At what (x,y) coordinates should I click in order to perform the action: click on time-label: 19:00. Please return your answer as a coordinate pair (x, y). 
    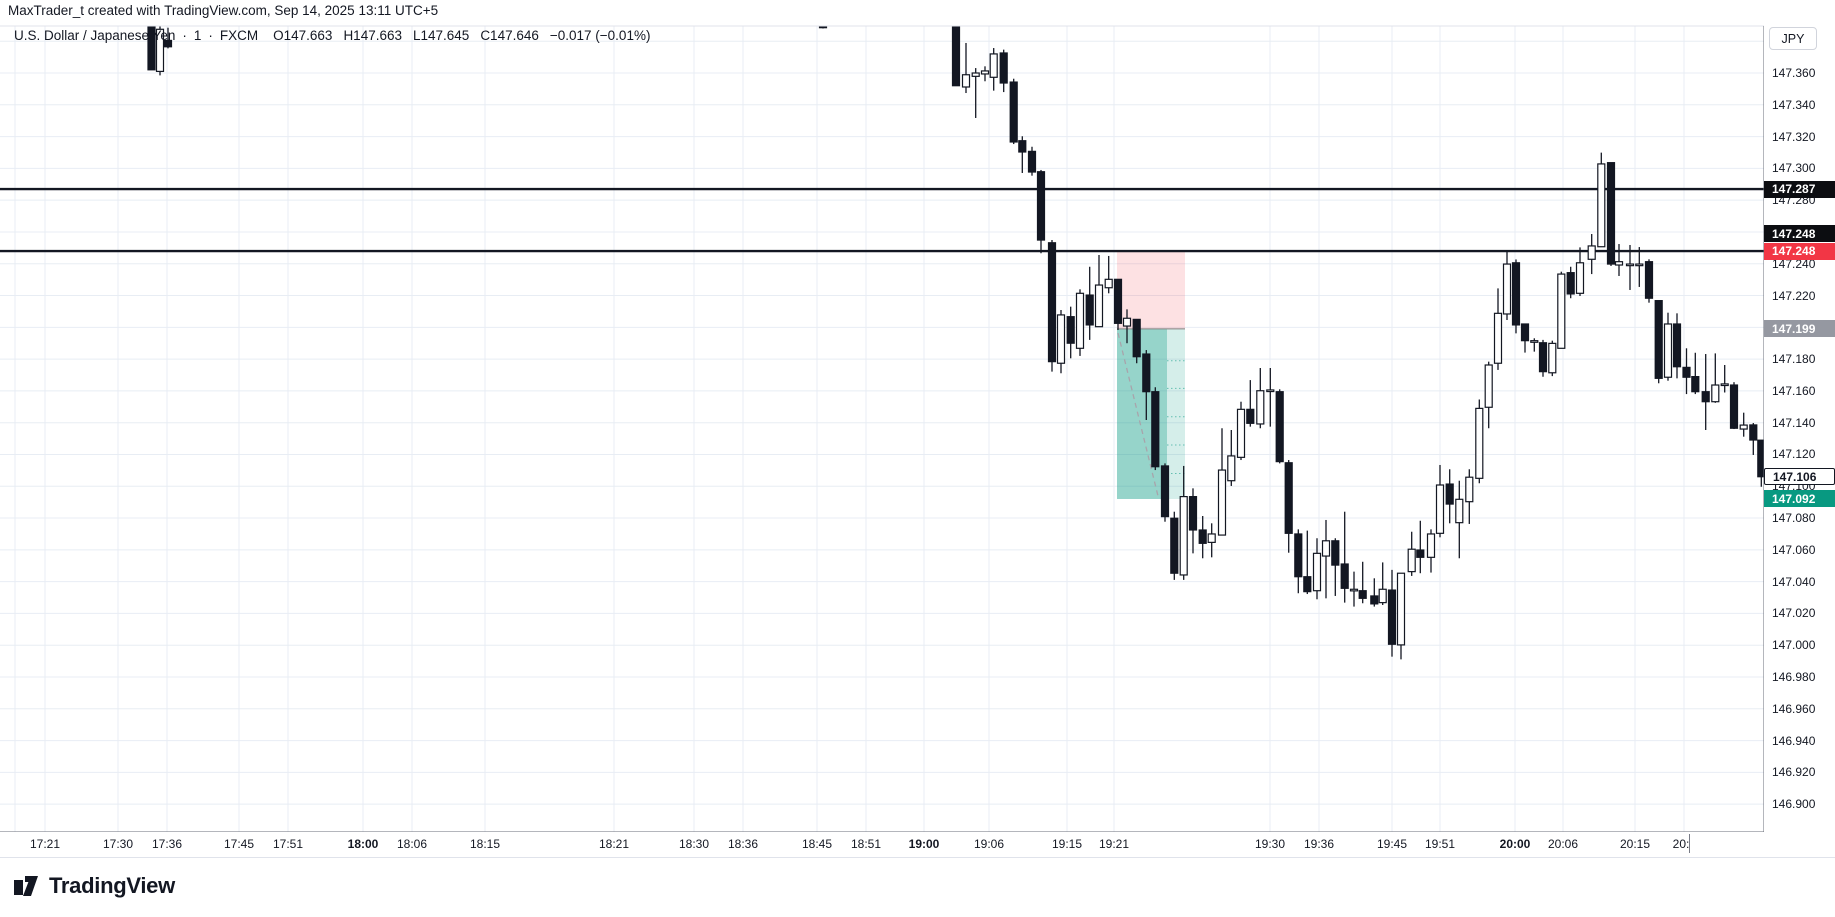
    Looking at the image, I should click on (924, 844).